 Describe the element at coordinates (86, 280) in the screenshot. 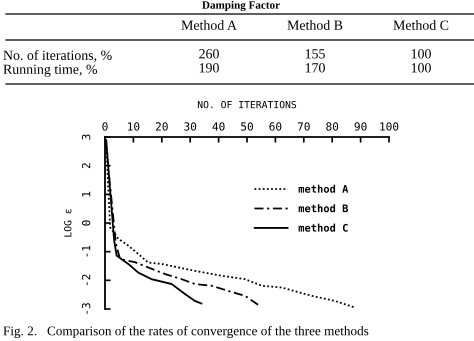

I see `y-tick-label: -2` at that location.